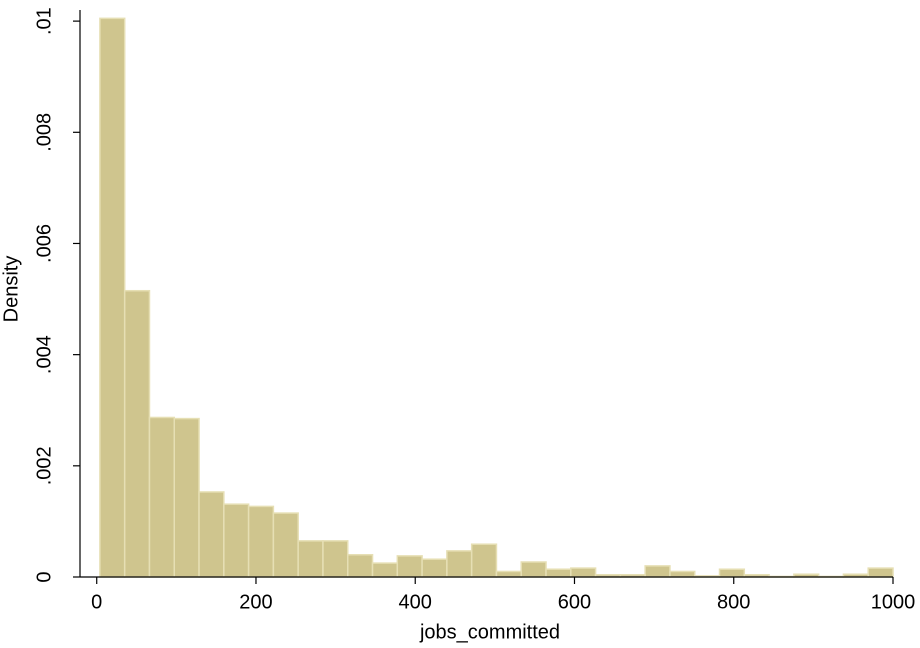 This screenshot has height=648, width=920. What do you see at coordinates (733, 602) in the screenshot?
I see `x-tick-label: 800` at bounding box center [733, 602].